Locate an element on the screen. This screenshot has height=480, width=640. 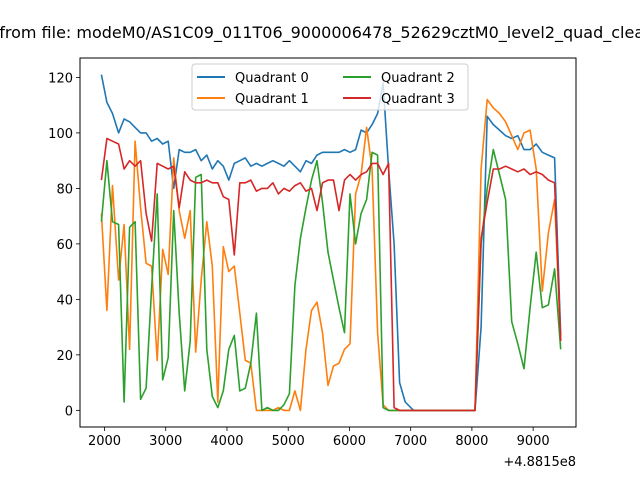
y-tick-label: 40 is located at coordinates (64, 300).